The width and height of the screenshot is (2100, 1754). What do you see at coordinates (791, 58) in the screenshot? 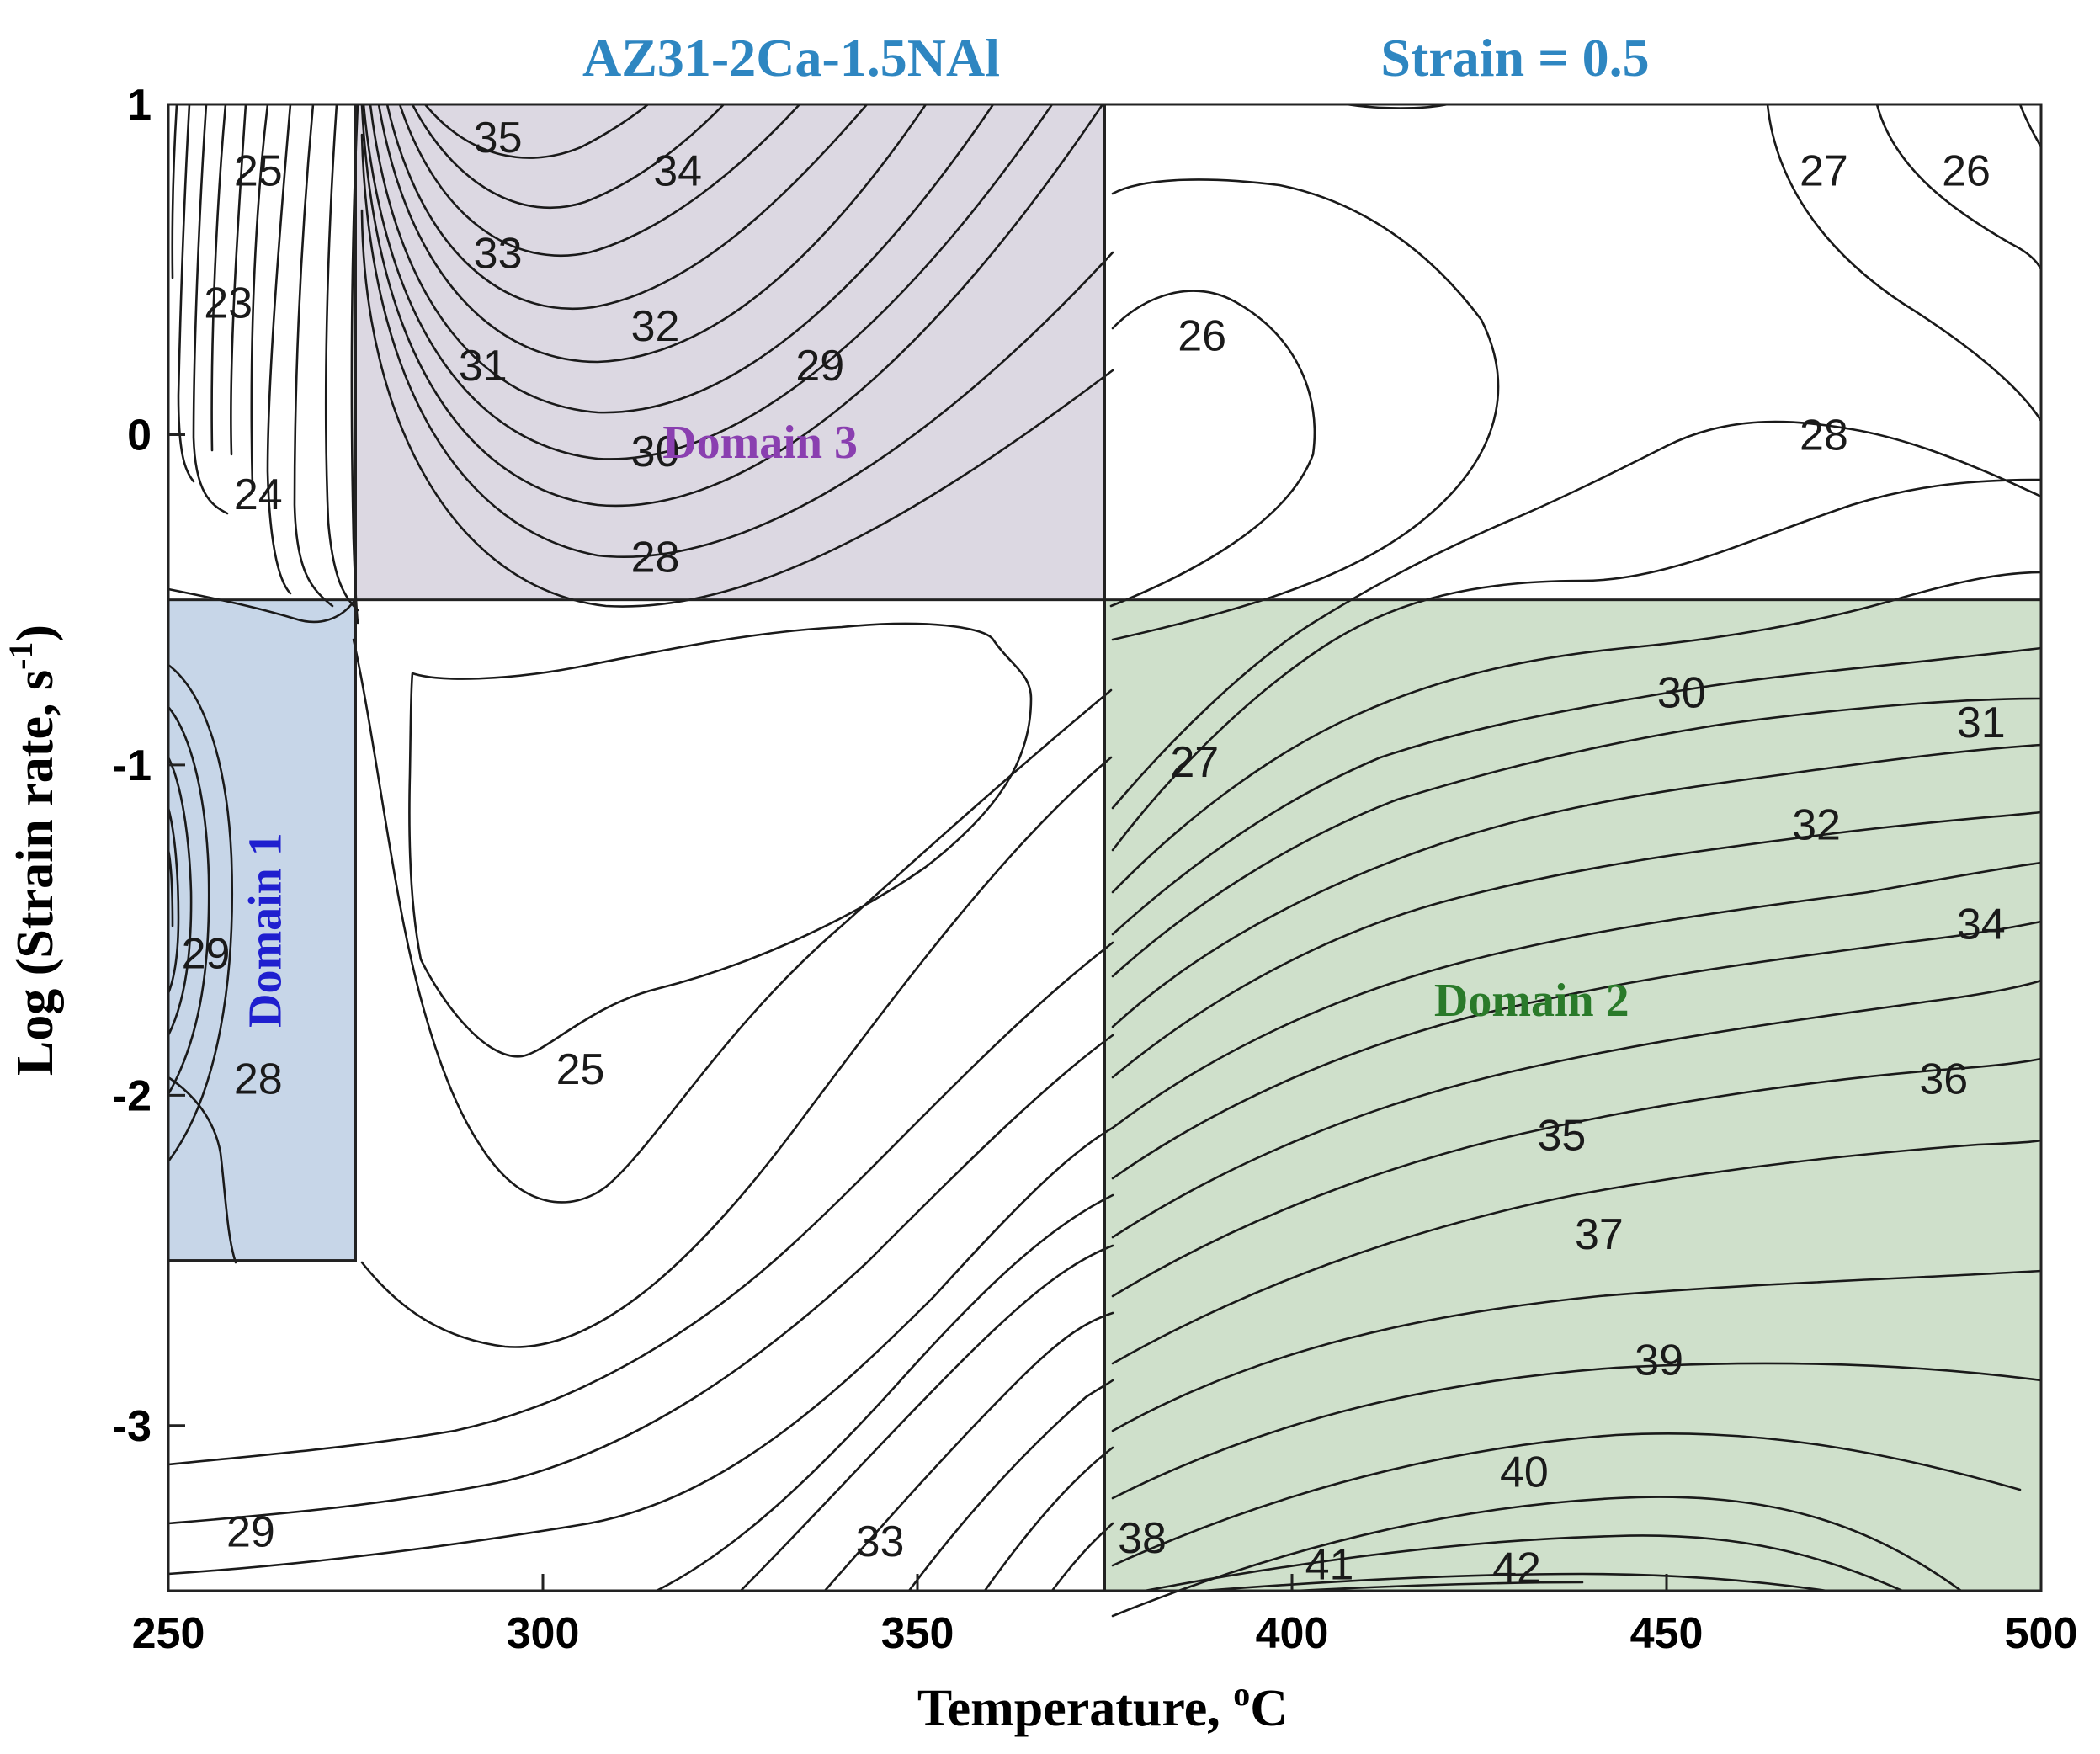
I see `chart-title-alloy: AZ31-2Ca-1.5NAl` at bounding box center [791, 58].